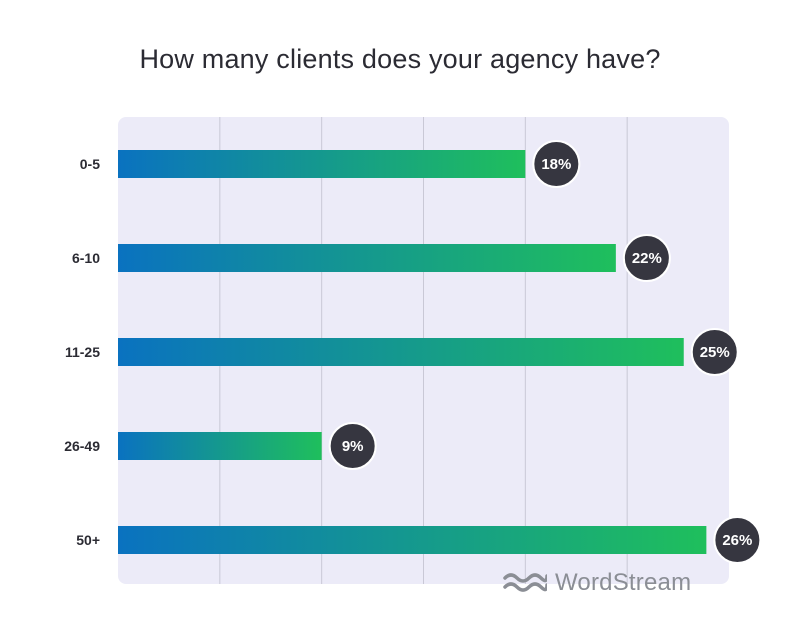 The width and height of the screenshot is (800, 633). I want to click on category-label: 6-10, so click(86, 258).